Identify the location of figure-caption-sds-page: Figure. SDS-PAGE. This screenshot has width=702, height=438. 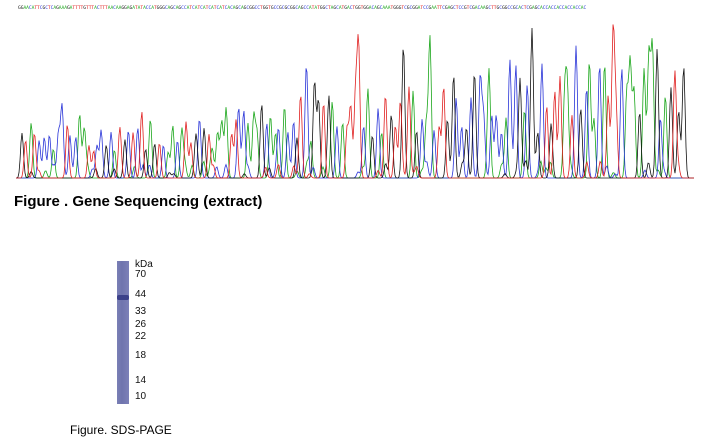
(121, 430).